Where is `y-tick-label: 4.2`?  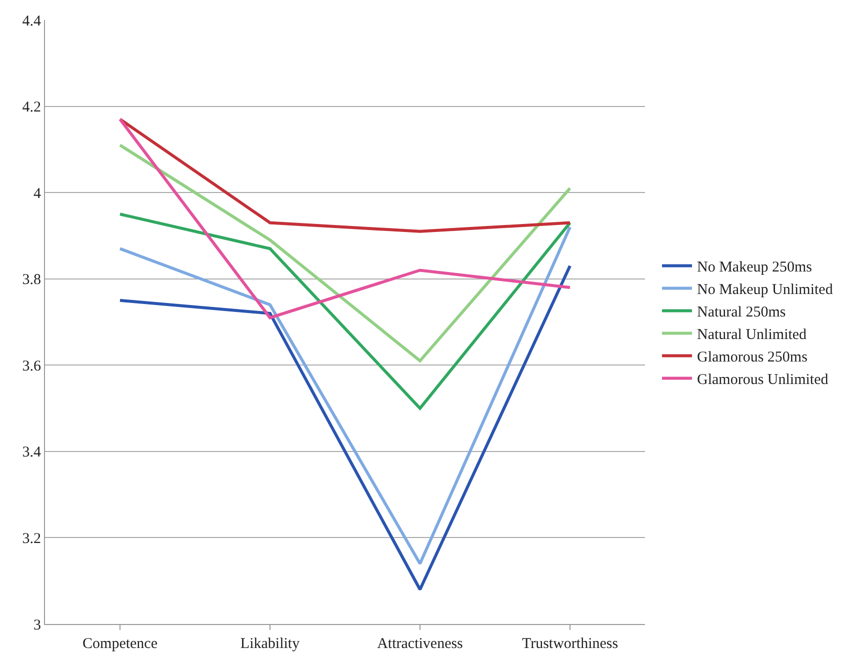
y-tick-label: 4.2 is located at coordinates (31, 108).